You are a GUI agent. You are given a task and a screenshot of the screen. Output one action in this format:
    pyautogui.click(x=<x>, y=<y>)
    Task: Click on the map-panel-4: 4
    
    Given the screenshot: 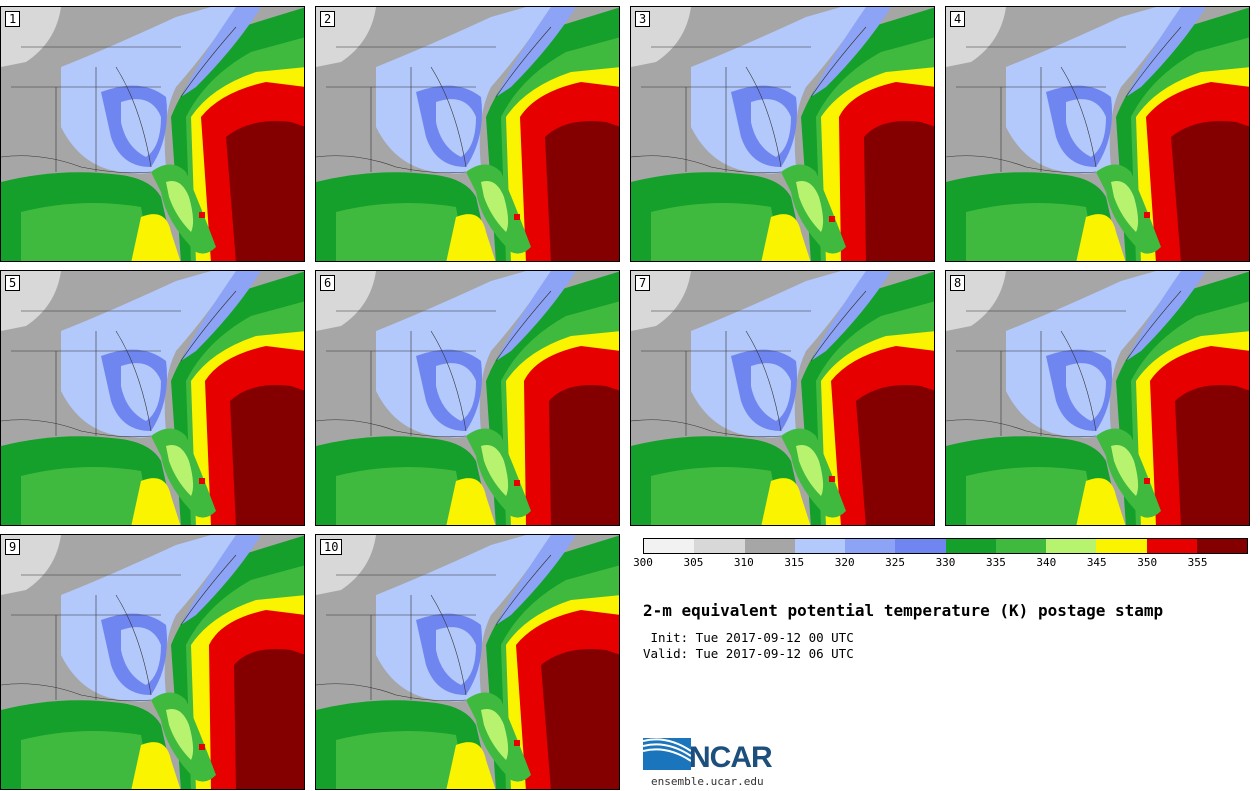 What is the action you would take?
    pyautogui.click(x=1097, y=134)
    